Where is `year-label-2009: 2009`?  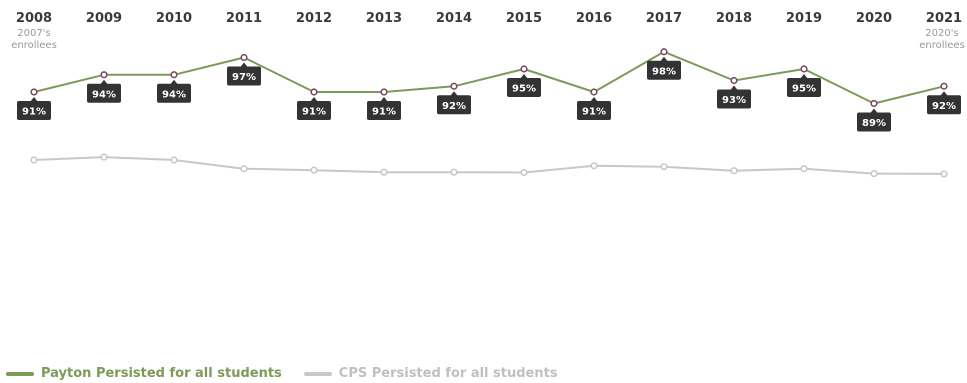 year-label-2009: 2009 is located at coordinates (104, 18).